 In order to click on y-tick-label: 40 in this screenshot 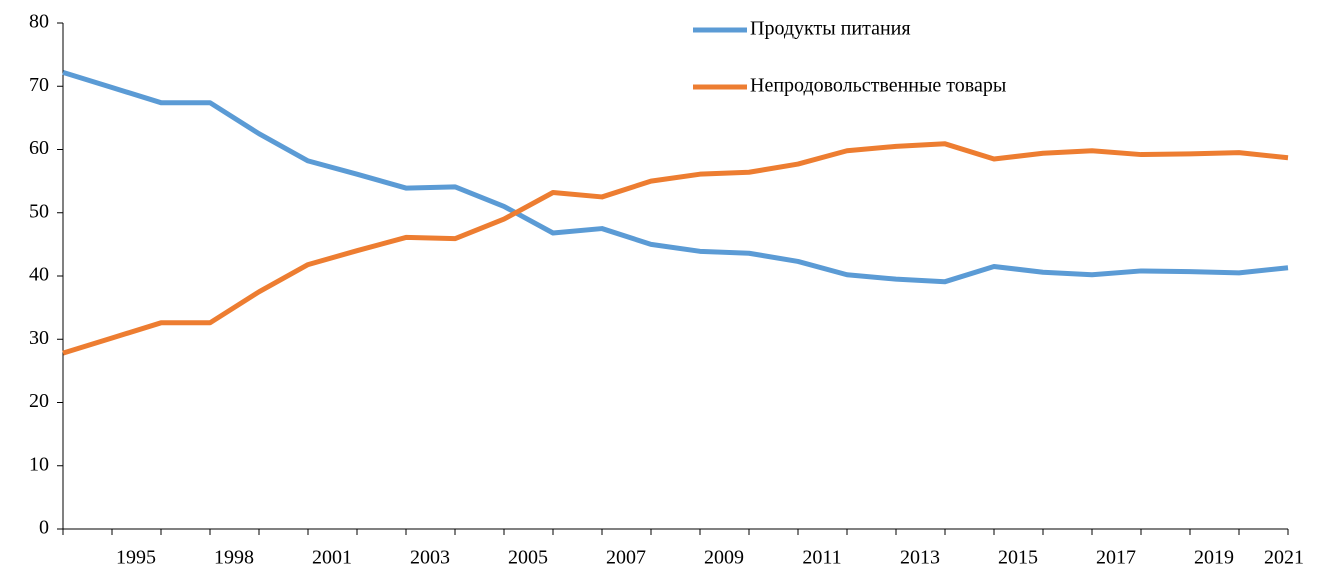, I will do `click(39, 275)`.